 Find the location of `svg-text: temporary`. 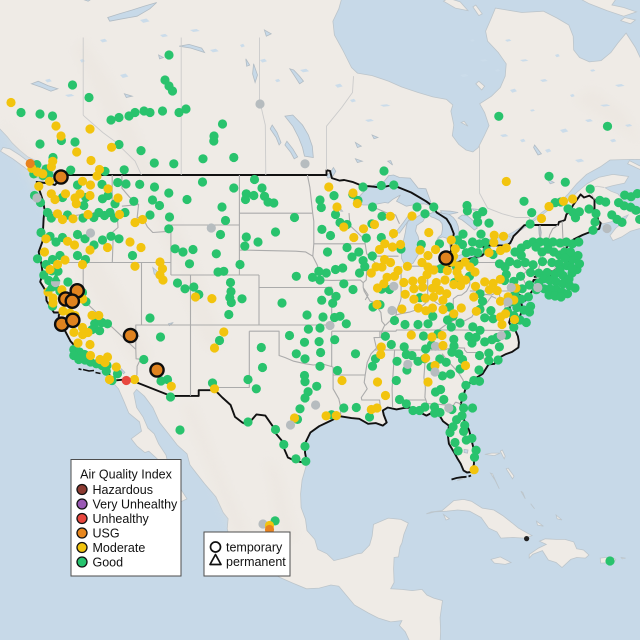

svg-text: temporary is located at coordinates (254, 548).